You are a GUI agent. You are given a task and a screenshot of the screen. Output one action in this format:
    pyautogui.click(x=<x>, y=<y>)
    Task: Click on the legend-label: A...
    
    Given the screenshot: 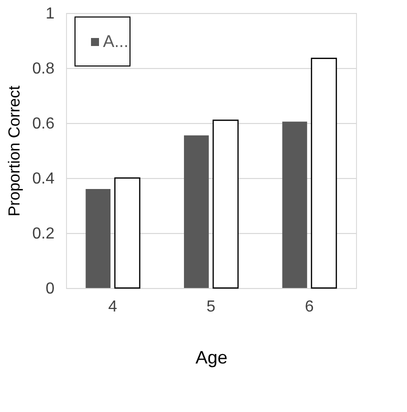 What is the action you would take?
    pyautogui.click(x=116, y=41)
    